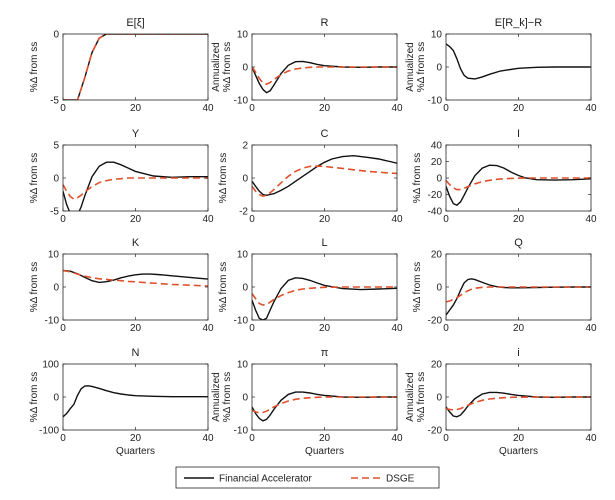  Describe the element at coordinates (325, 134) in the screenshot. I see `panel-title: C` at that location.